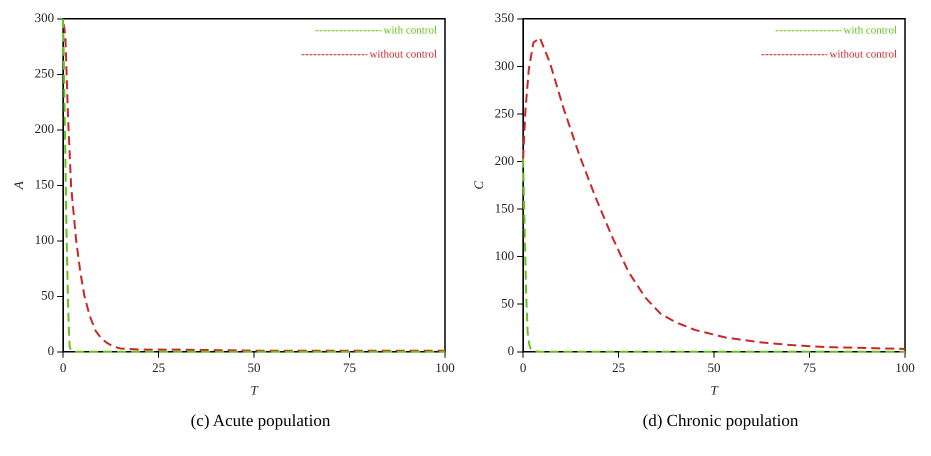 This screenshot has height=456, width=931. What do you see at coordinates (261, 421) in the screenshot?
I see `text: (c) Acute population` at bounding box center [261, 421].